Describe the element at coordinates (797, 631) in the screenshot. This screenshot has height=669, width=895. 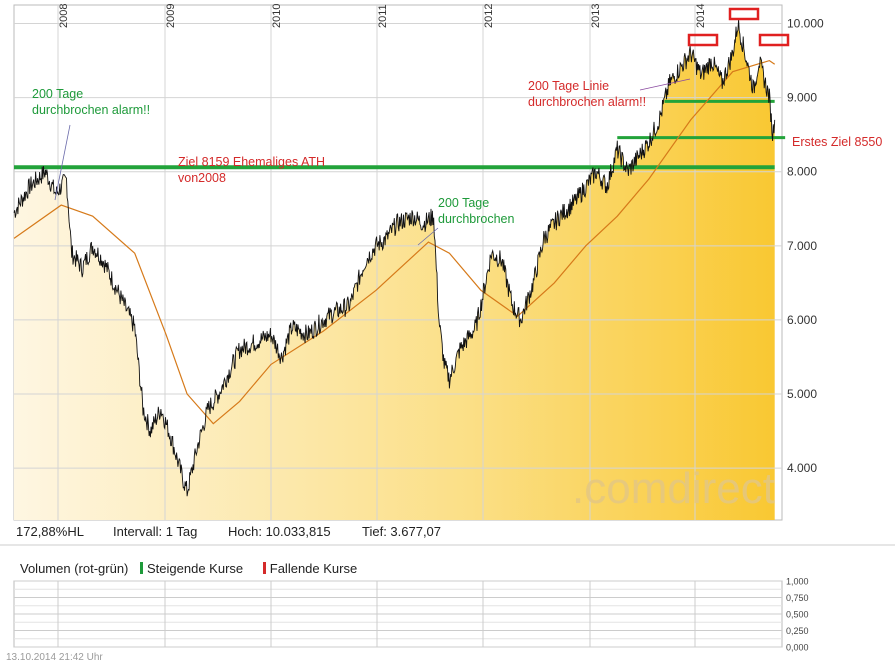
I see `volume-y-tick: 0,250` at that location.